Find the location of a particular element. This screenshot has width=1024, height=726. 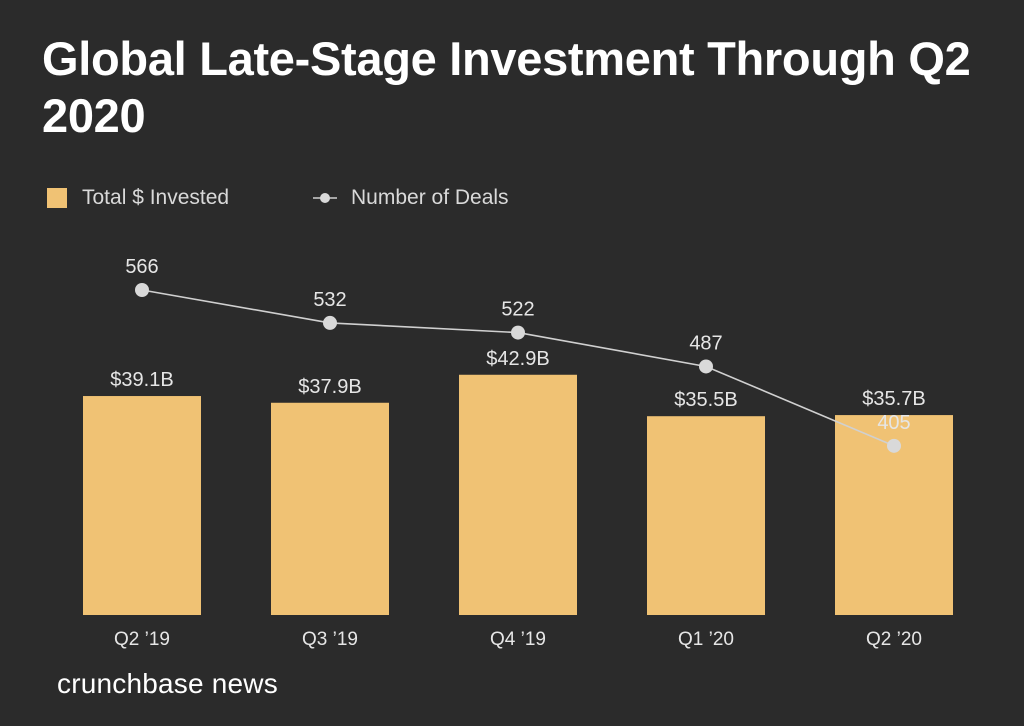

x-tick-label-0: Q2 ’19 is located at coordinates (142, 639).